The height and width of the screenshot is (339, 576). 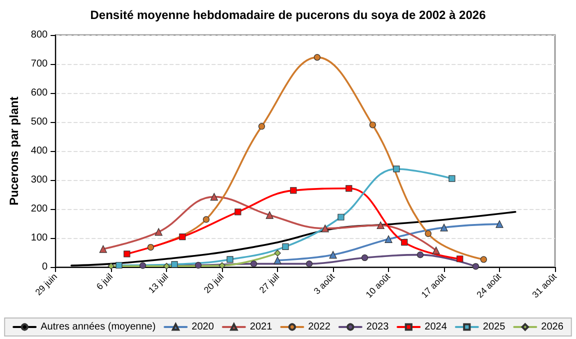 I want to click on y-tick-label: 0, so click(x=45, y=267).